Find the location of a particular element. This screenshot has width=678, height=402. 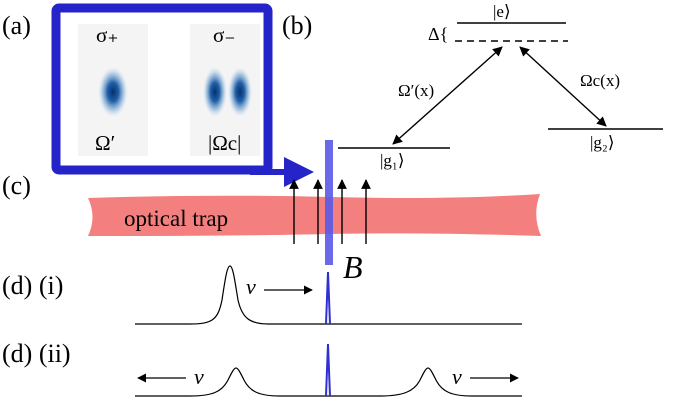

detuning-label: Δ{ is located at coordinates (438, 34).